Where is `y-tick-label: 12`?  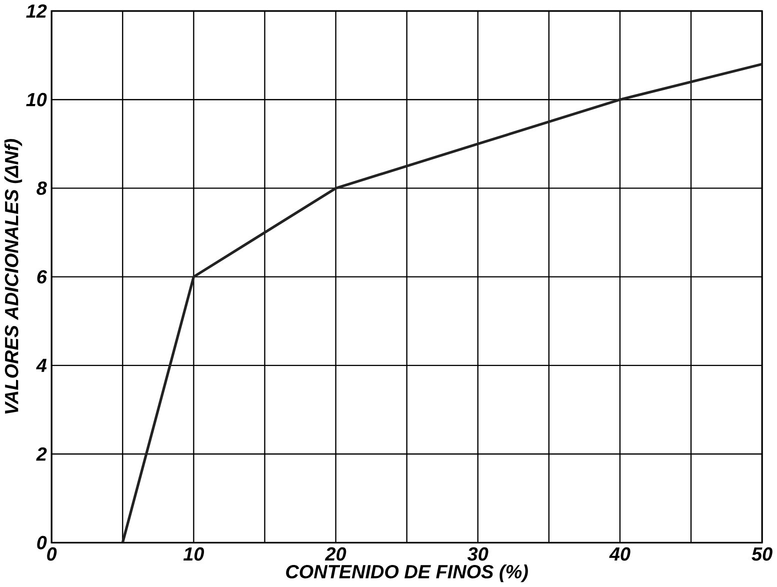
y-tick-label: 12 is located at coordinates (36, 11).